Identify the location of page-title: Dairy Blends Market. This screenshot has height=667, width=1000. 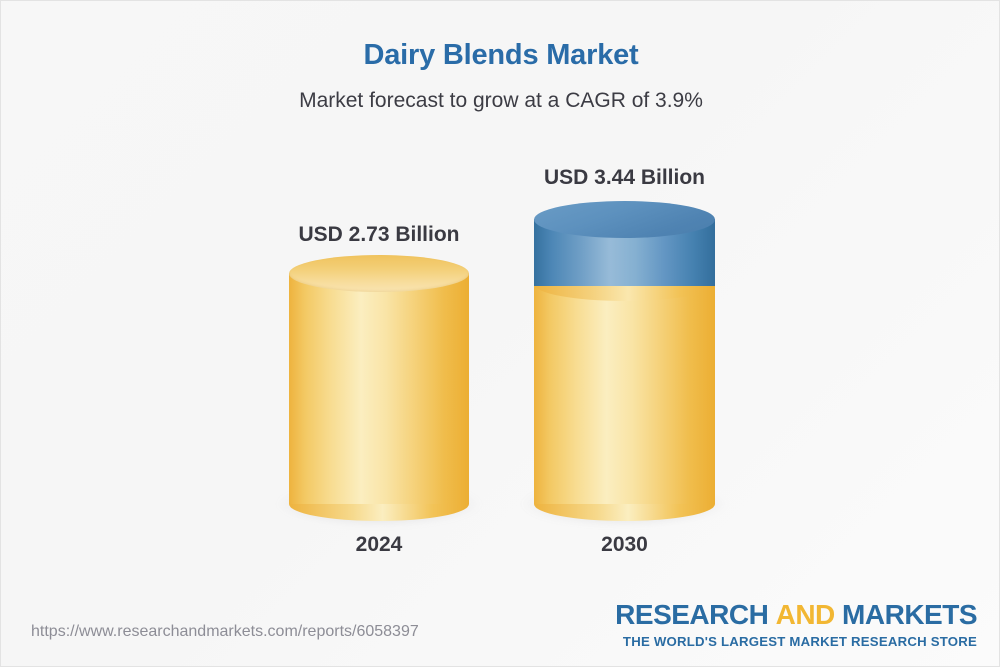
(501, 55).